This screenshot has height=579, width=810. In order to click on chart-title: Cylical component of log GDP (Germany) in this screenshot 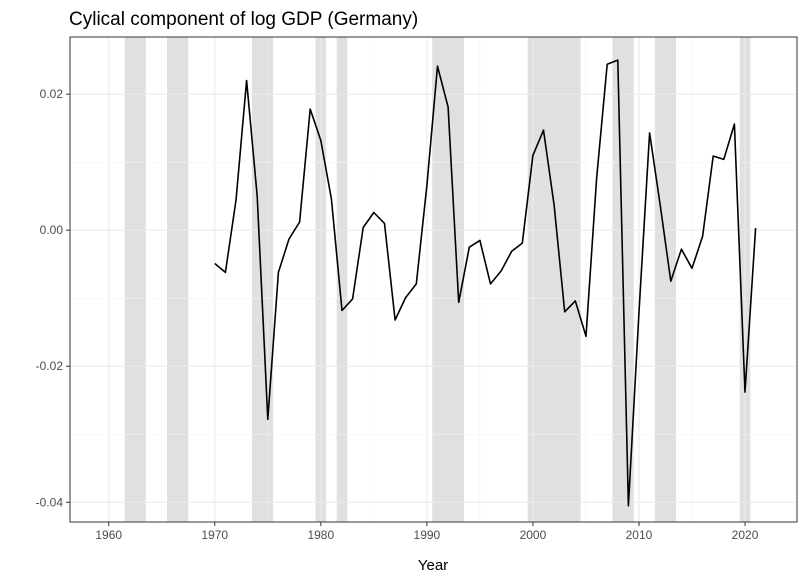, I will do `click(243, 19)`.